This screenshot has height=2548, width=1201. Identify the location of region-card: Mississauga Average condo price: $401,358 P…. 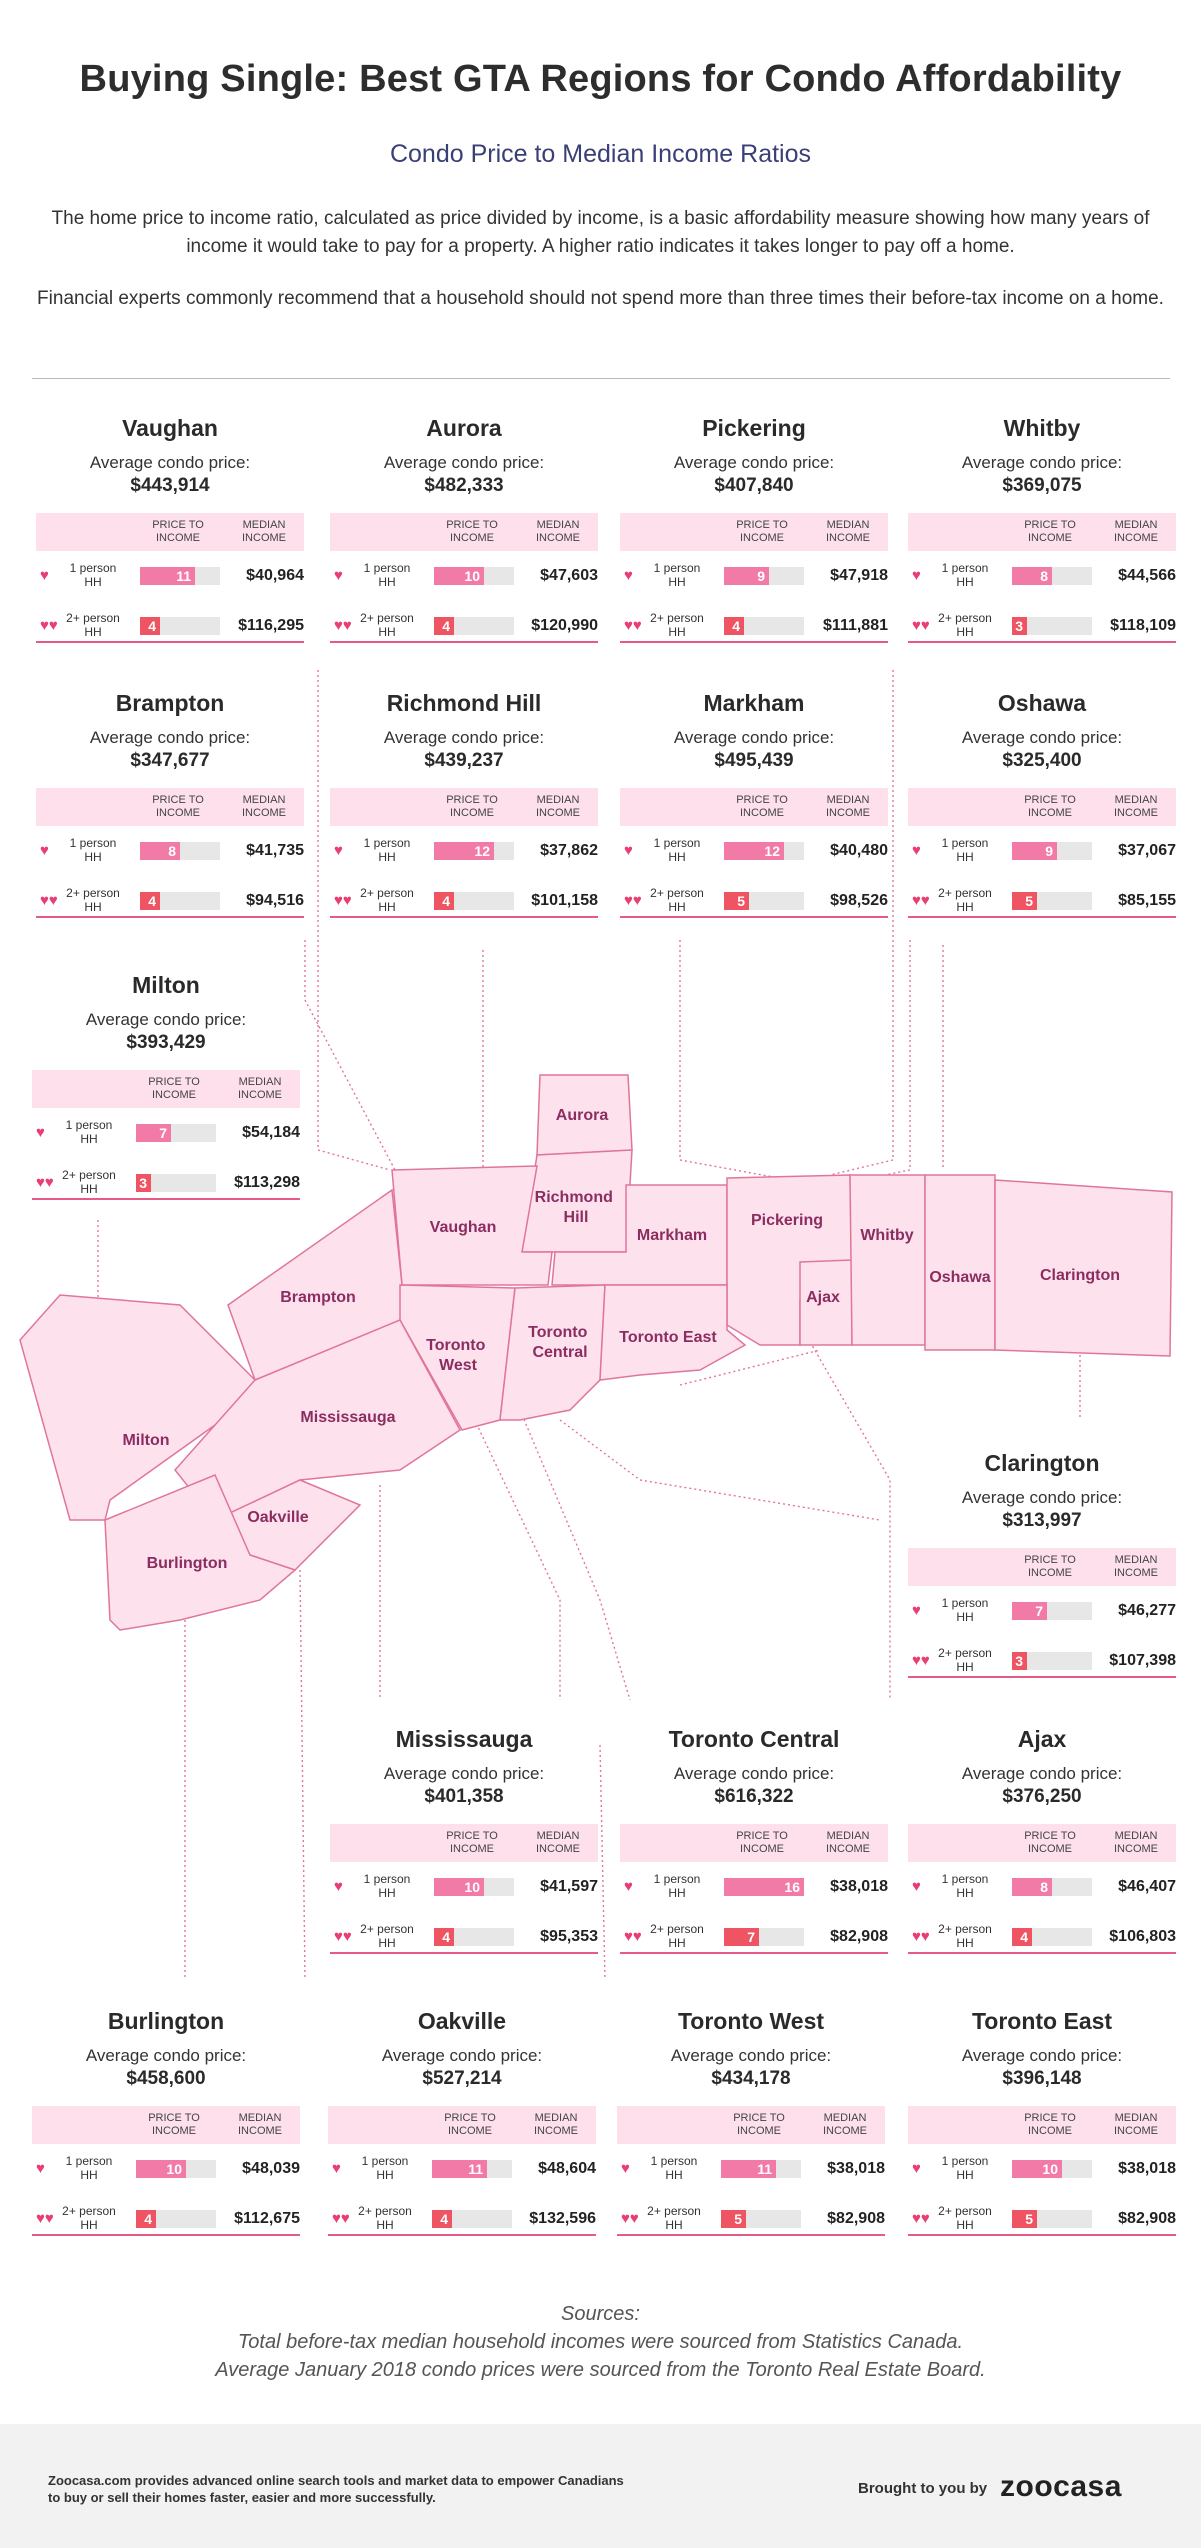
(464, 1840).